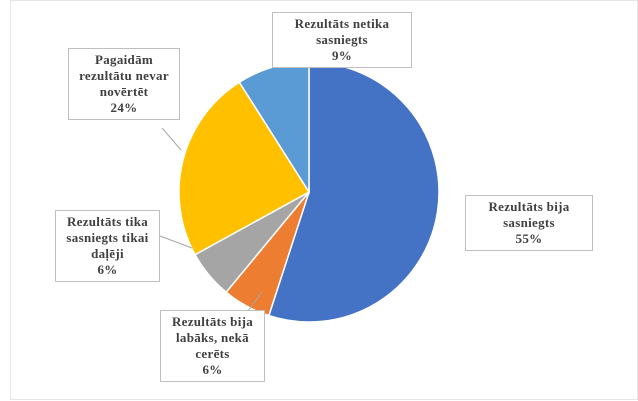 The height and width of the screenshot is (401, 638). I want to click on label-category: Rezultāts bija sasniegts, so click(529, 214).